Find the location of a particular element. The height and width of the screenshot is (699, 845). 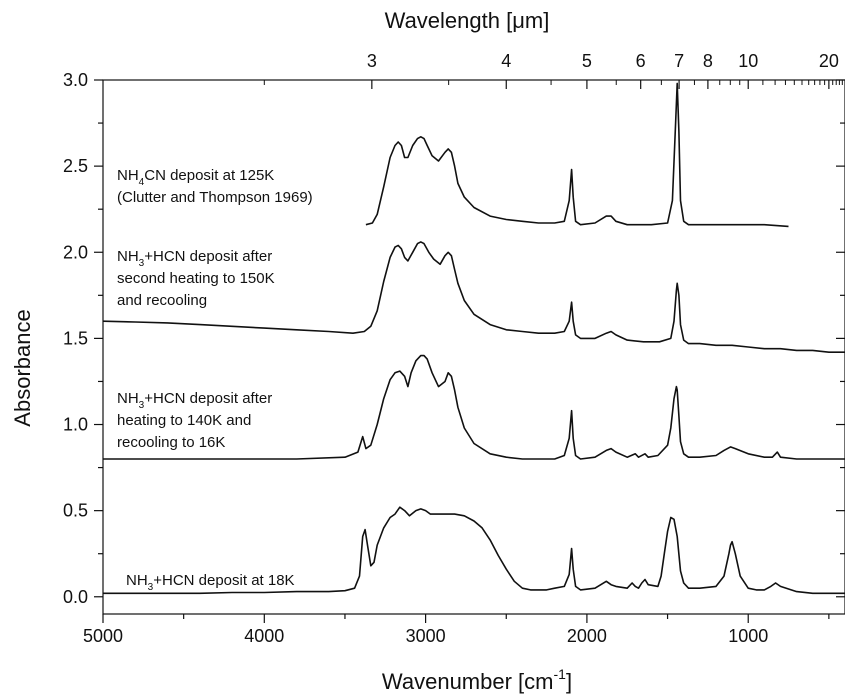

top-axis-title: Wavelength [μm] is located at coordinates (467, 20).